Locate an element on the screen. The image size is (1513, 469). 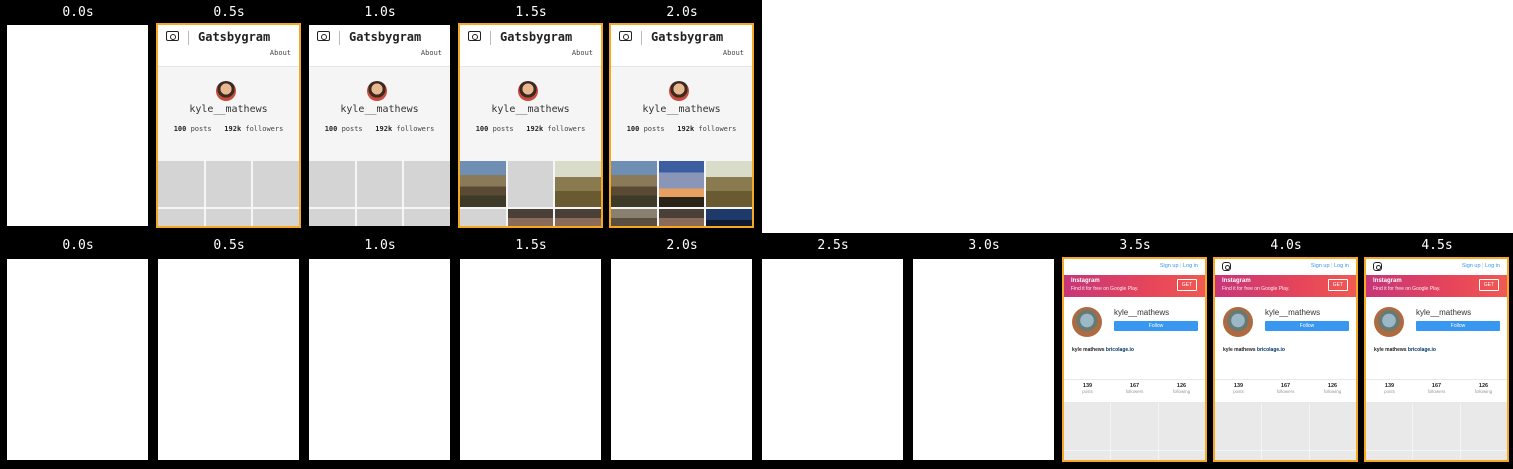
posts-label: posts is located at coordinates (503, 129).